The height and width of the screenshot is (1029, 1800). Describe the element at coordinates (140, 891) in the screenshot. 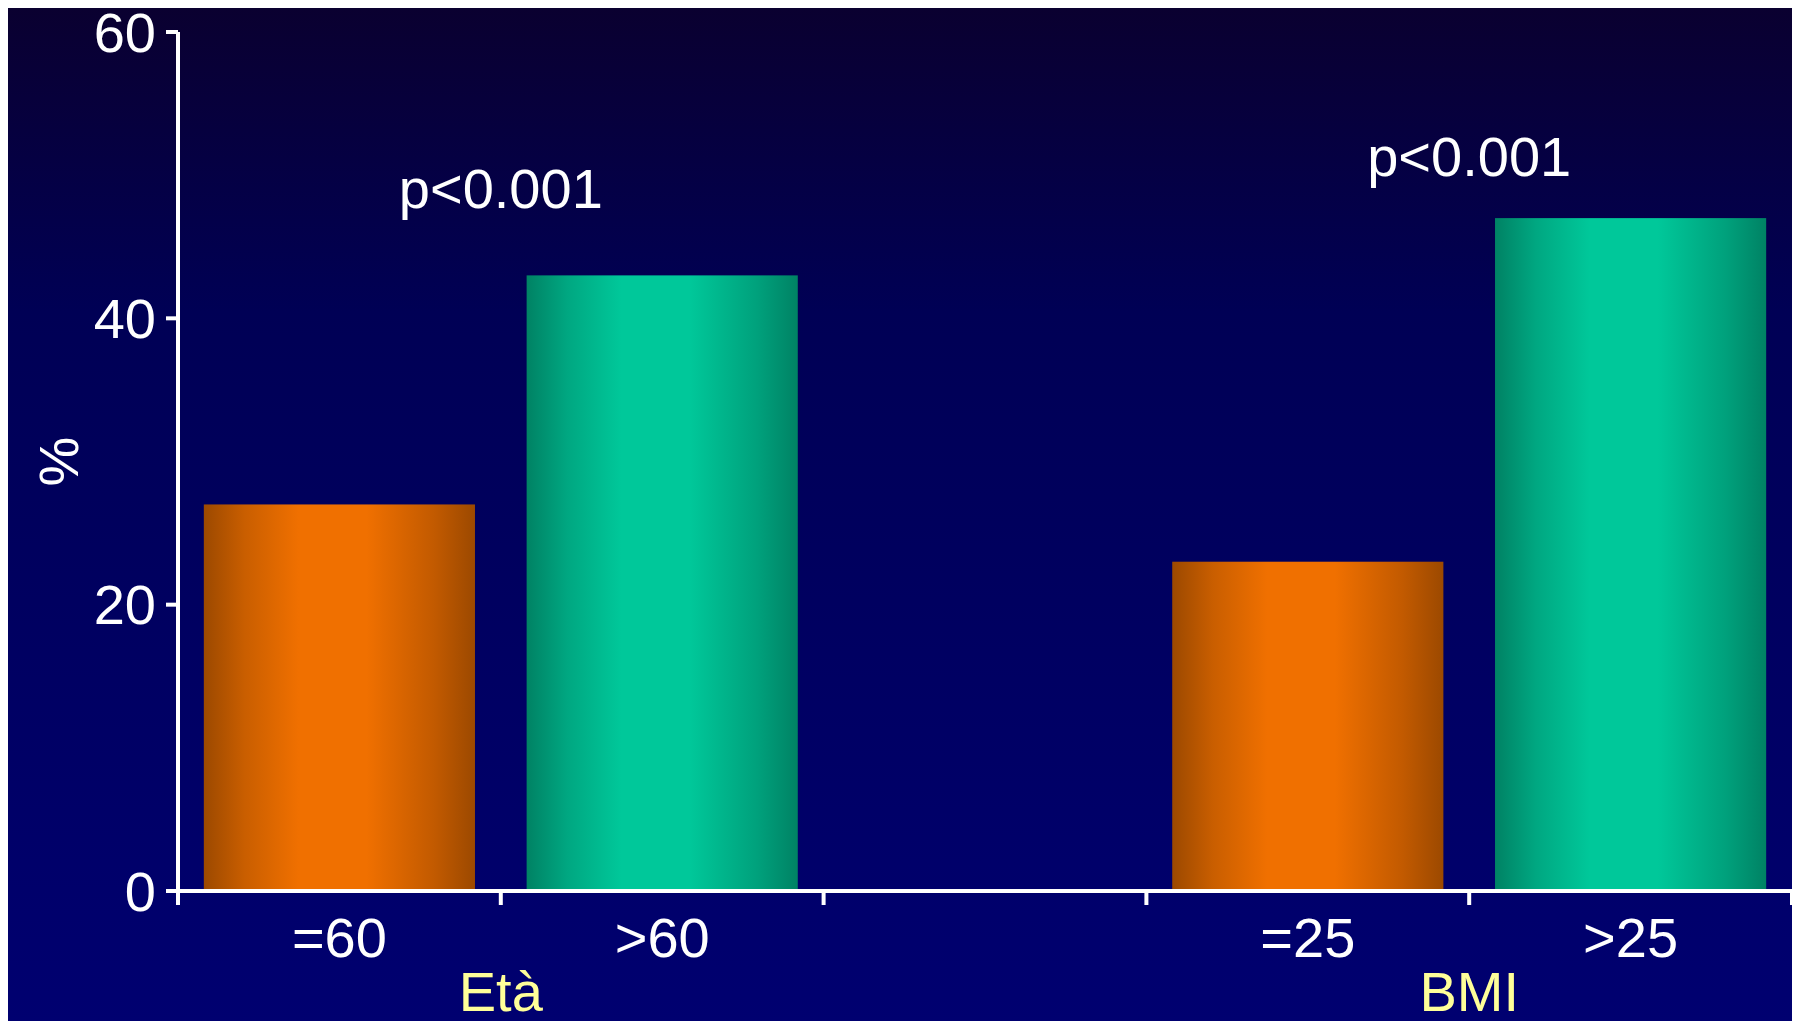

I see `y-tick-label: 0` at that location.